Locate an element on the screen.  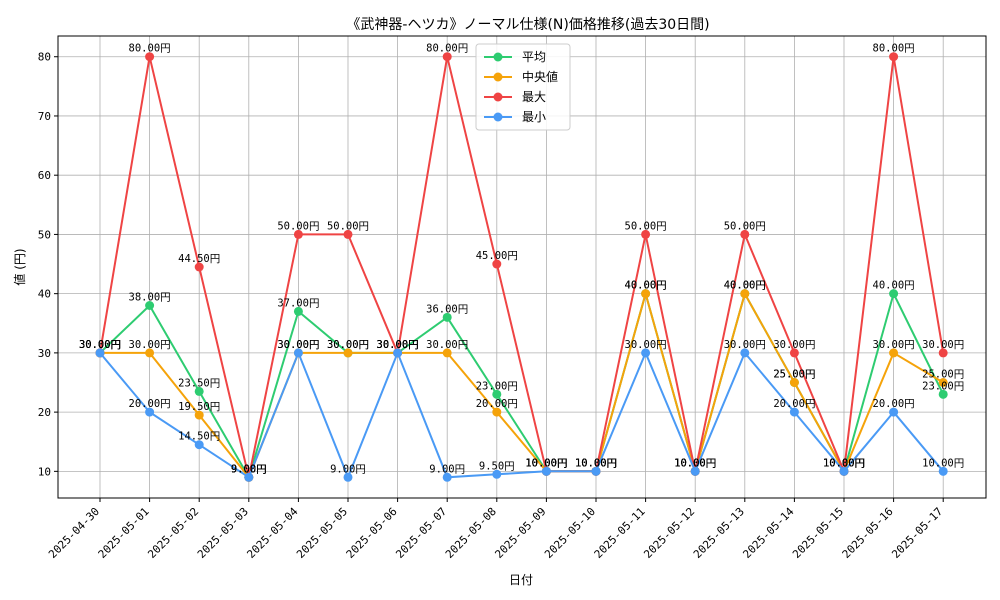
legend-label: 最大 is located at coordinates (534, 97).